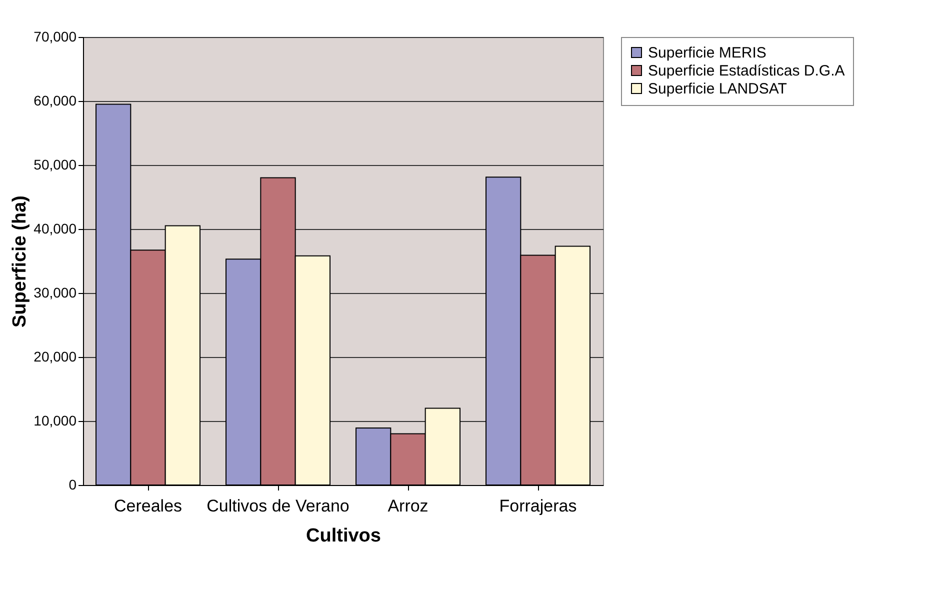 Image resolution: width=936 pixels, height=614 pixels. What do you see at coordinates (20, 262) in the screenshot?
I see `y-axis-title: Superficie (ha)` at bounding box center [20, 262].